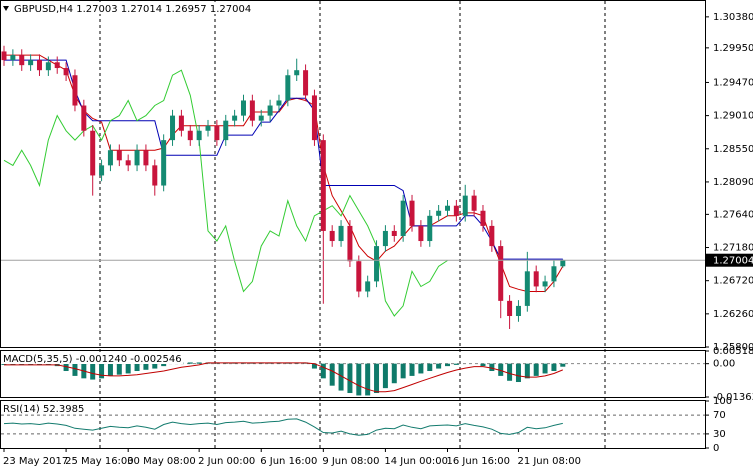  What do you see at coordinates (350, 461) in the screenshot?
I see `x-tick-label: 9 Jun 08:00` at bounding box center [350, 461].